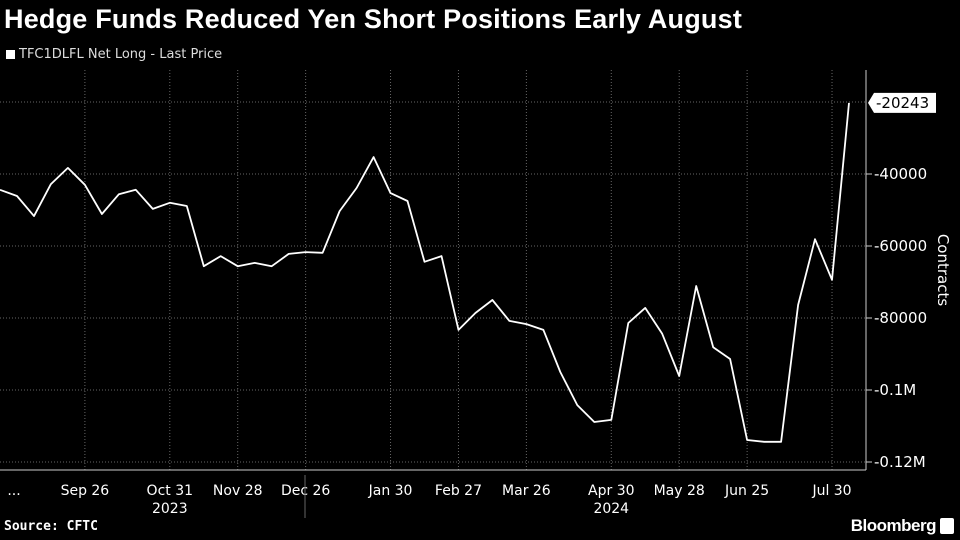 The width and height of the screenshot is (960, 540). I want to click on x-tick-label: Dec 26, so click(305, 491).